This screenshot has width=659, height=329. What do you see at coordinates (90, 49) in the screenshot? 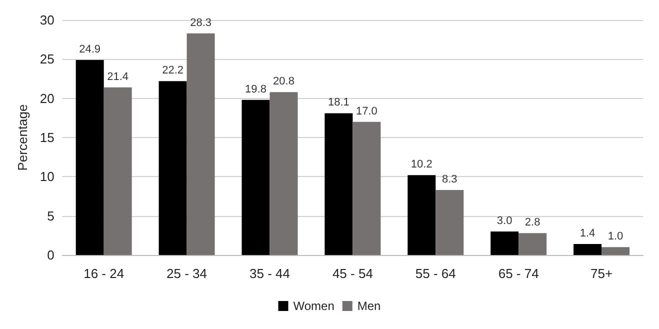
I see `data-label: 24.9` at bounding box center [90, 49].